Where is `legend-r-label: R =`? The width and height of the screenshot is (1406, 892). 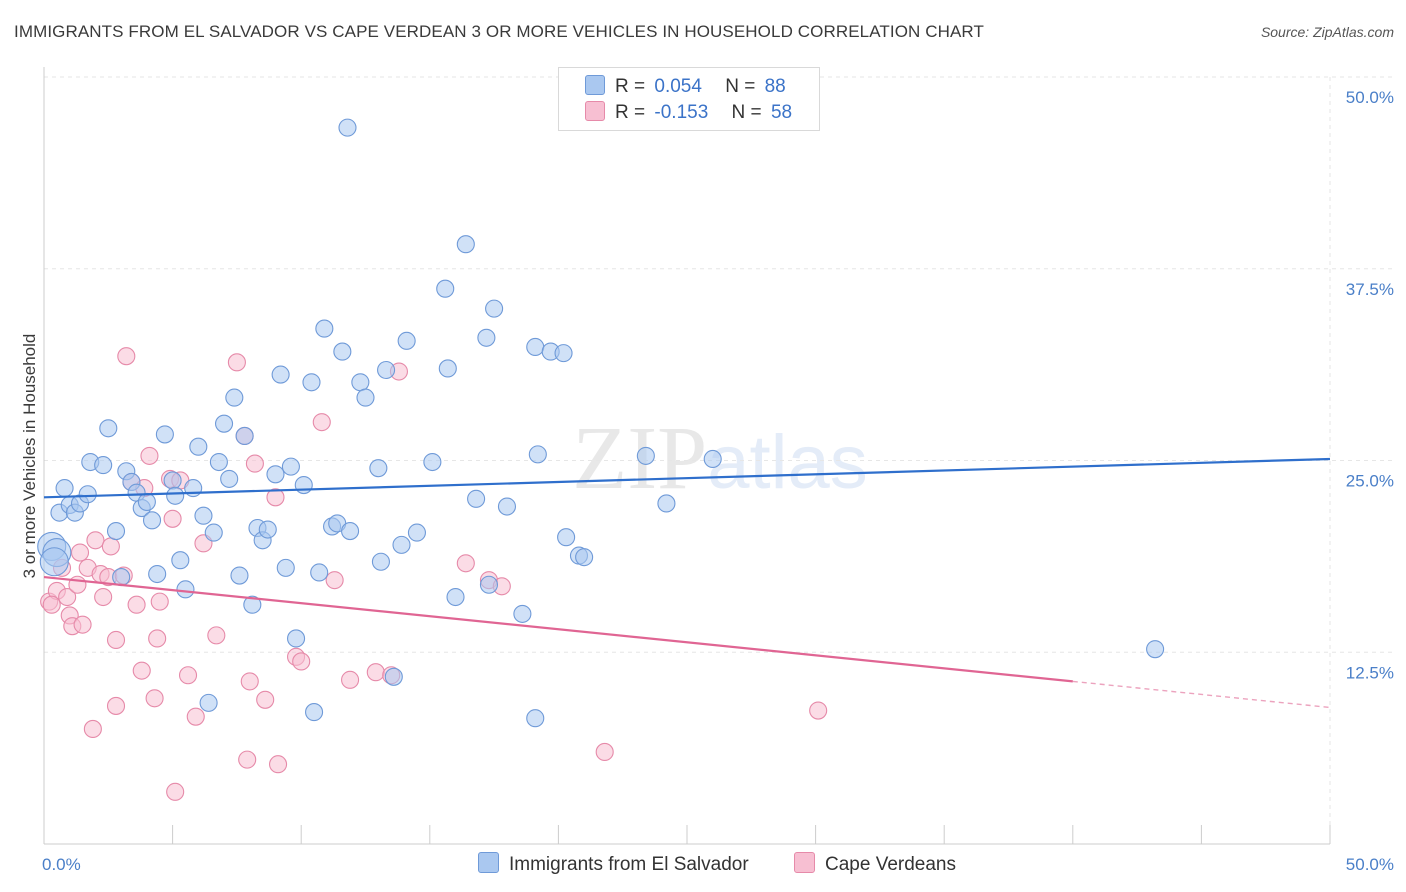 legend-r-label: R = is located at coordinates (630, 112).